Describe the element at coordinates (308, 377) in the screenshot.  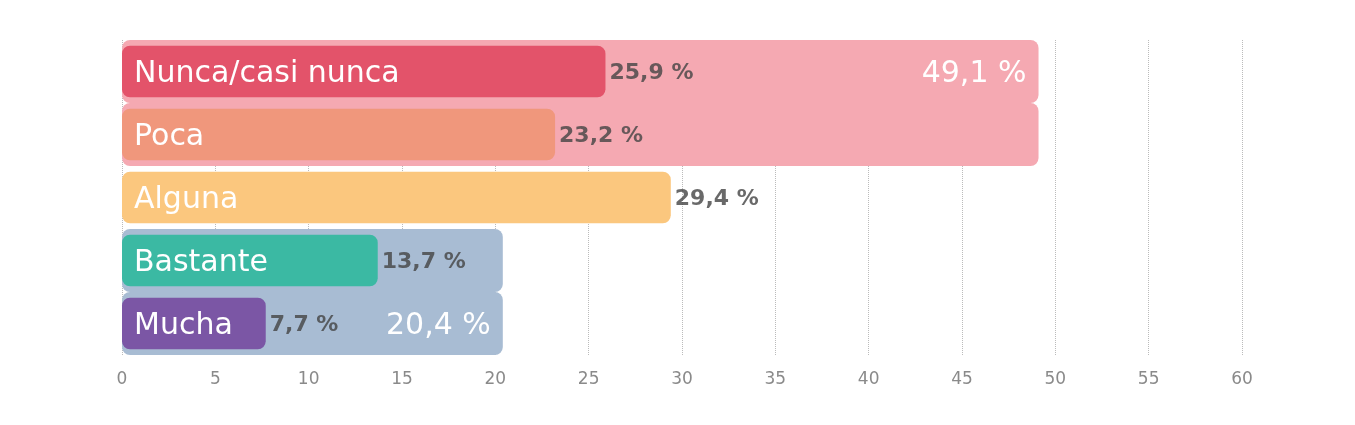
I see `x-tick-label: 10` at that location.